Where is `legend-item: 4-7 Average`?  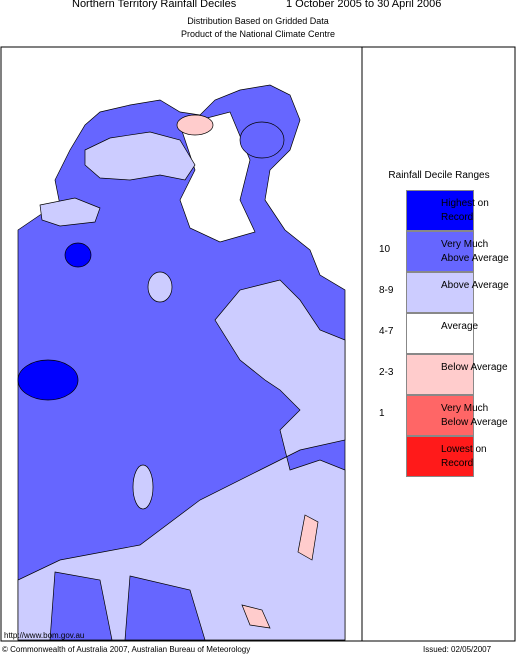
legend-item: 4-7 Average is located at coordinates (439, 333).